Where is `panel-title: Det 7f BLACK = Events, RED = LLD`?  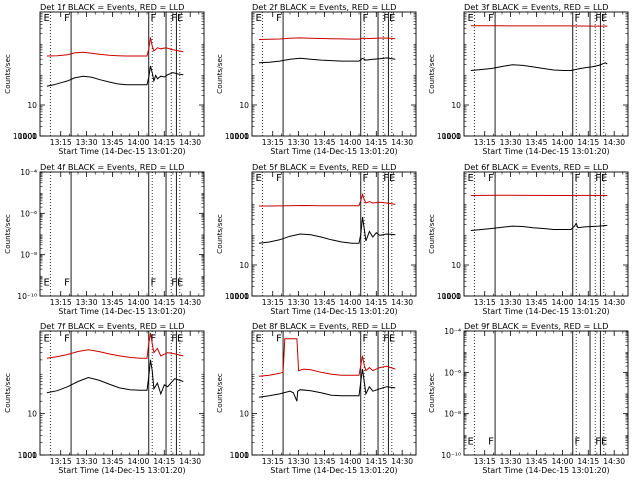
panel-title: Det 7f BLACK = Events, RED = LLD is located at coordinates (112, 326).